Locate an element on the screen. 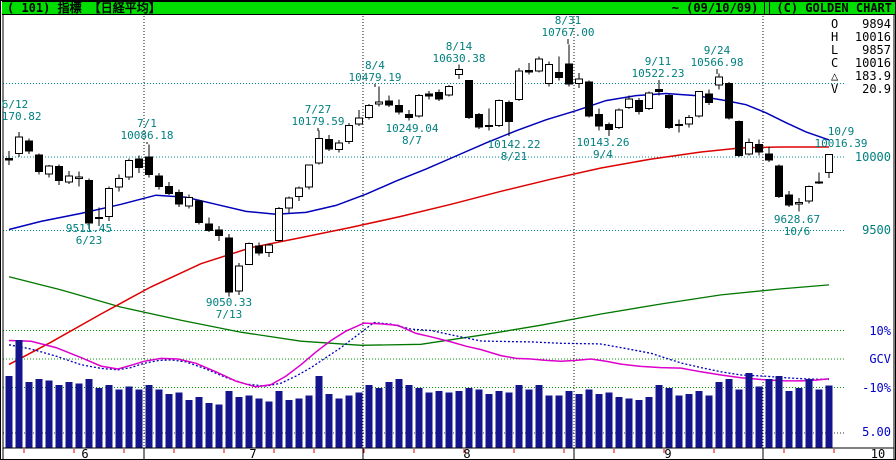  annotation-line: 8/31 is located at coordinates (568, 20).